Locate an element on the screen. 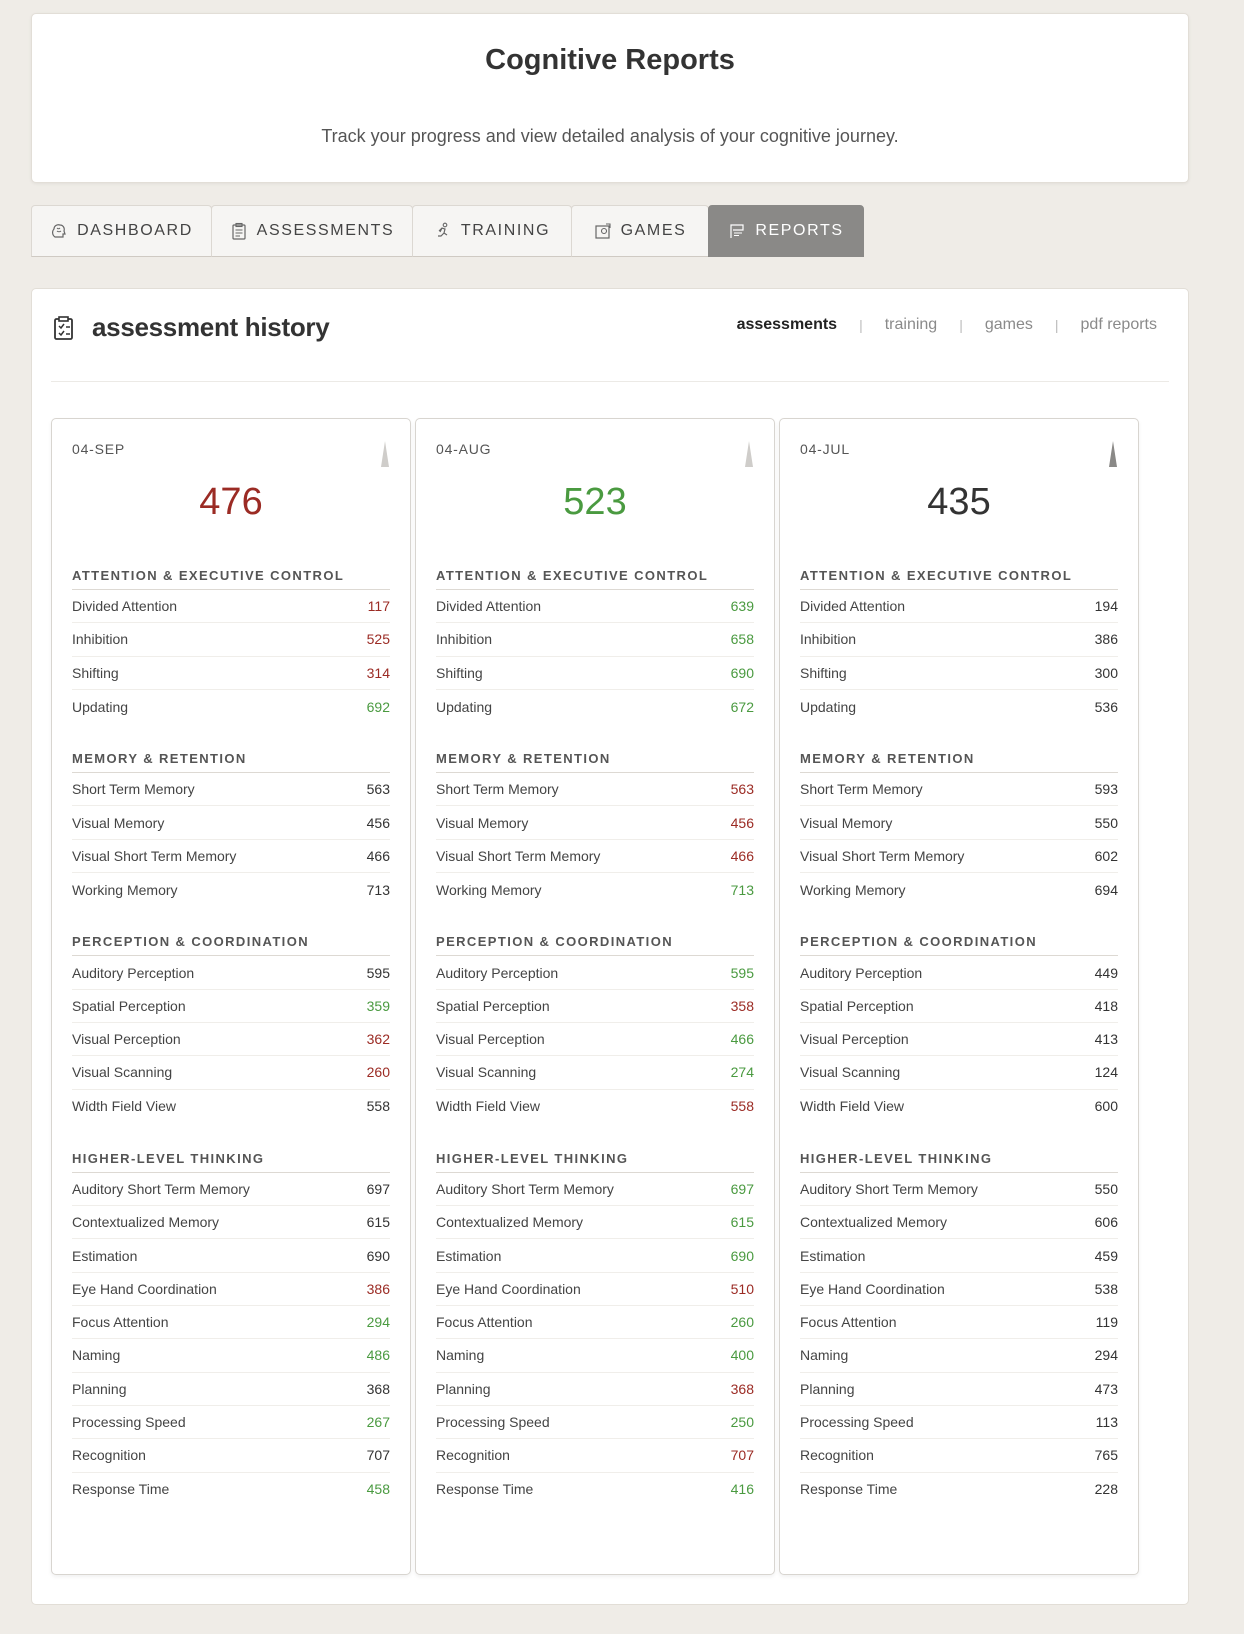  score-row: Auditory Short Term Memory 550 is located at coordinates (959, 1190).